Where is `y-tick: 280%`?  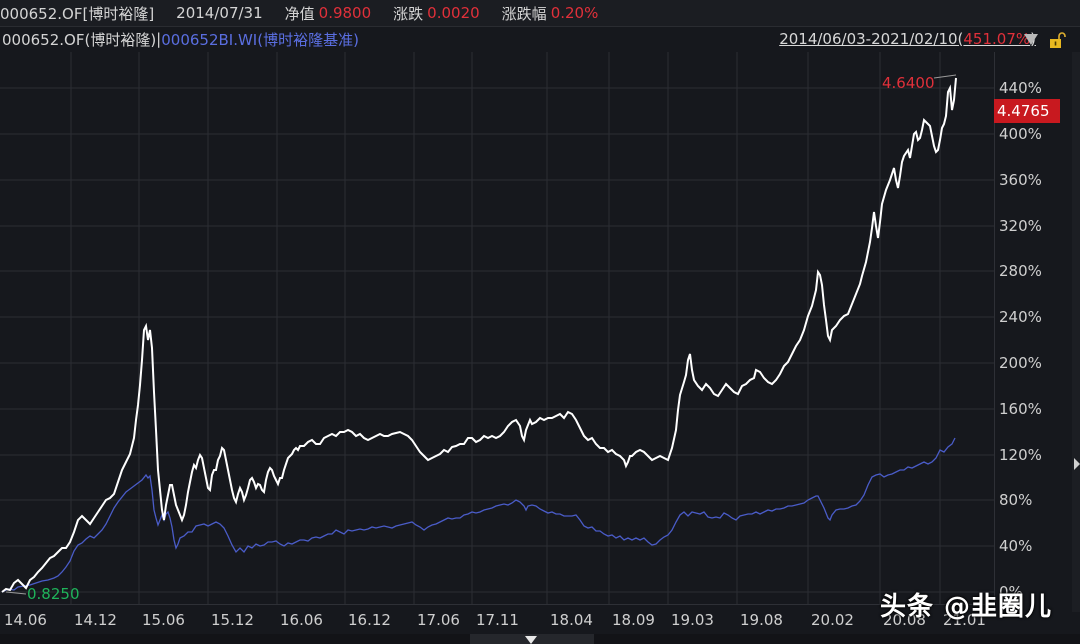 y-tick: 280% is located at coordinates (1020, 271).